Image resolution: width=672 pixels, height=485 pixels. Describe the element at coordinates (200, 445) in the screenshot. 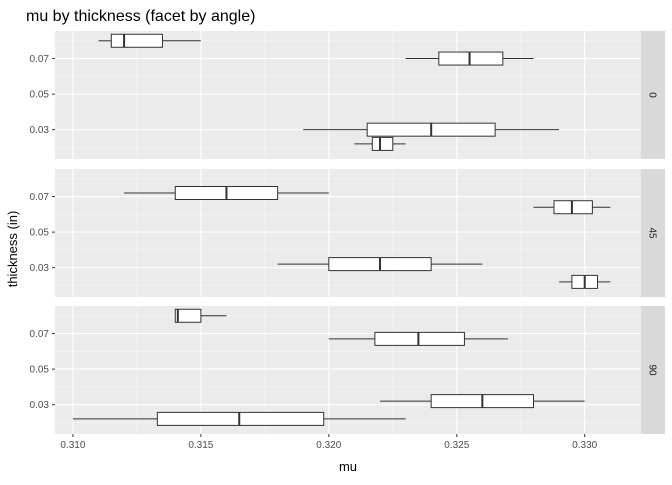

I see `x-tick-label: 0.315` at that location.